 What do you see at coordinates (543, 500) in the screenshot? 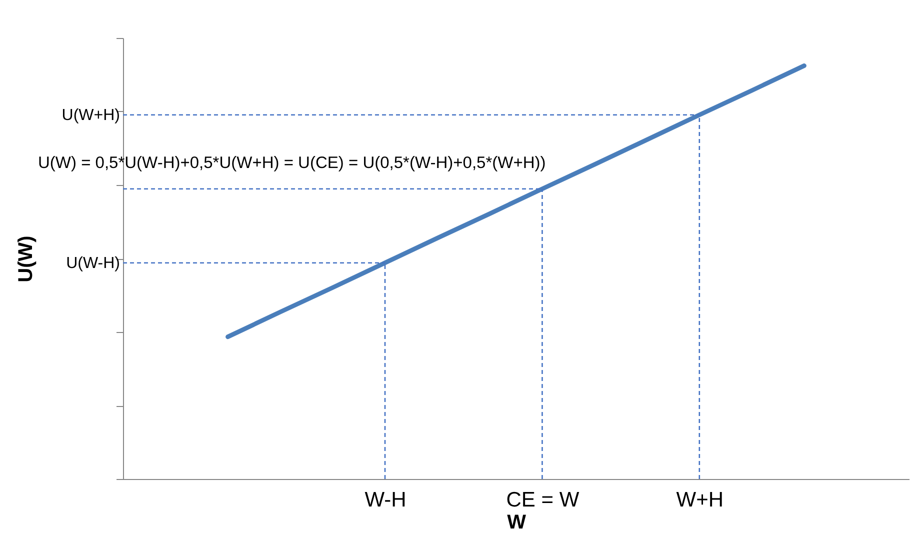
I see `x-tick-label: CE = W` at bounding box center [543, 500].